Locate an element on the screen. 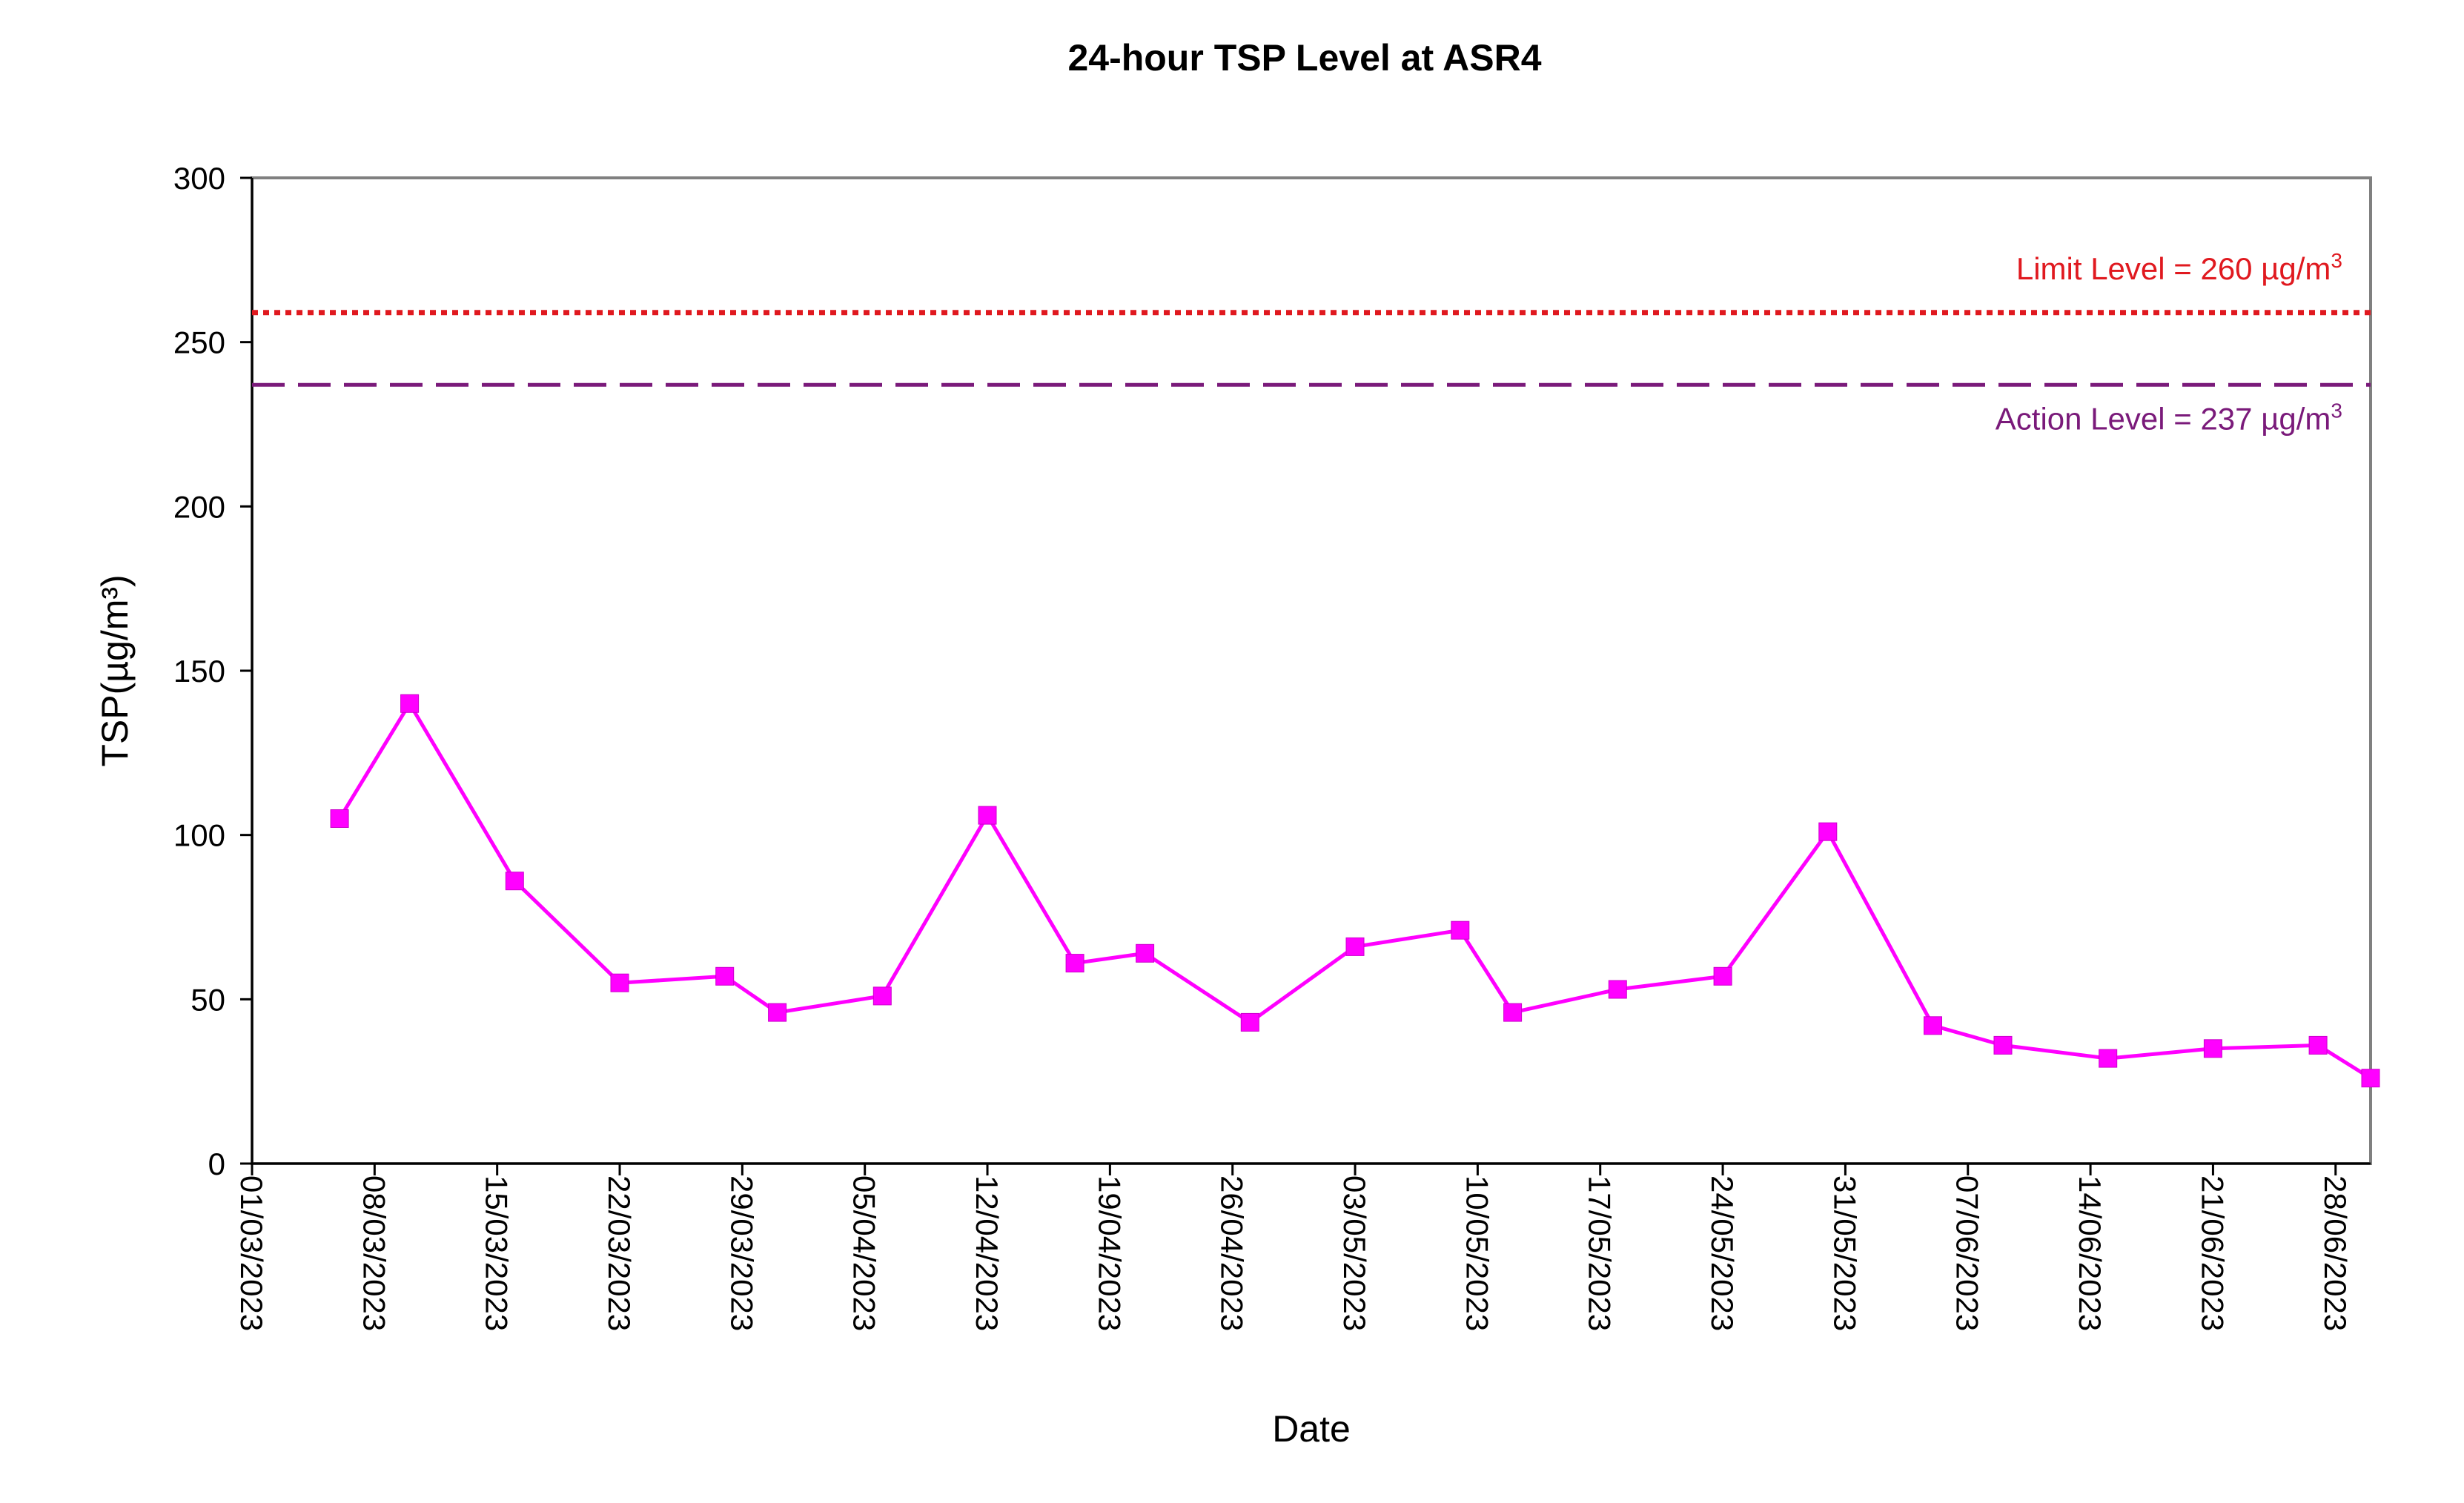 The width and height of the screenshot is (2464, 1503). x-tick-label: 10/05/2023 is located at coordinates (1477, 1253).